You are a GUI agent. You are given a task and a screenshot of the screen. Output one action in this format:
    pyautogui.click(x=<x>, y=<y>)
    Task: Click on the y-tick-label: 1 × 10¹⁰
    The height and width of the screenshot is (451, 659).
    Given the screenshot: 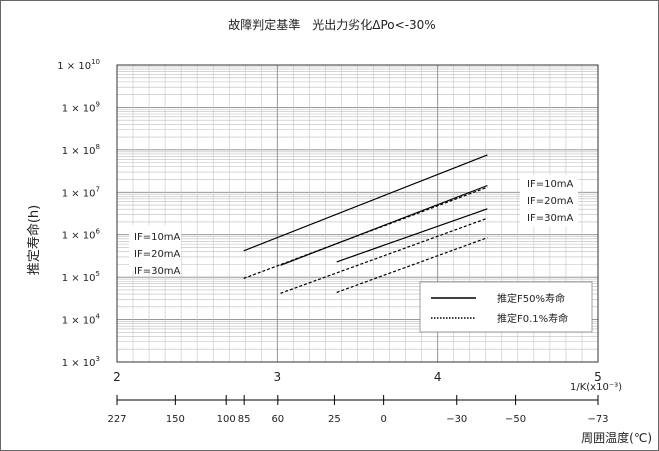 What is the action you would take?
    pyautogui.click(x=78, y=65)
    